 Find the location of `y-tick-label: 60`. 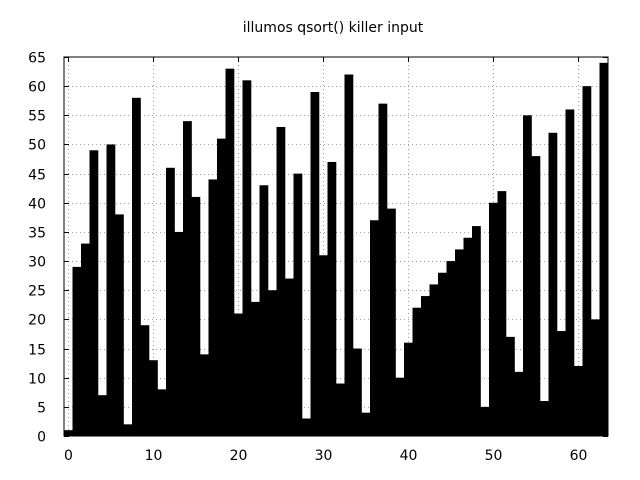

y-tick-label: 60 is located at coordinates (37, 88).